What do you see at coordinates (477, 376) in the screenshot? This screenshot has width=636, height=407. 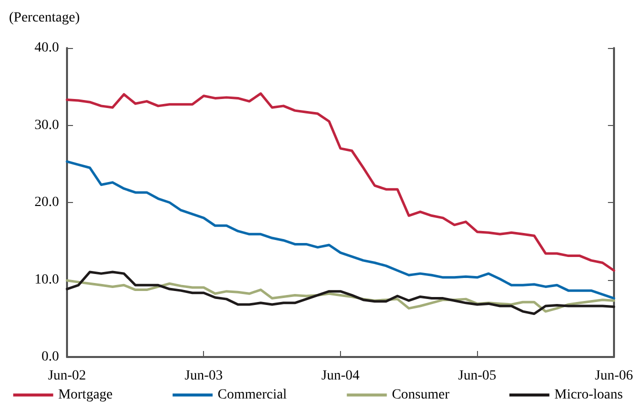 I see `x-tick-label: Jun-05` at bounding box center [477, 376].